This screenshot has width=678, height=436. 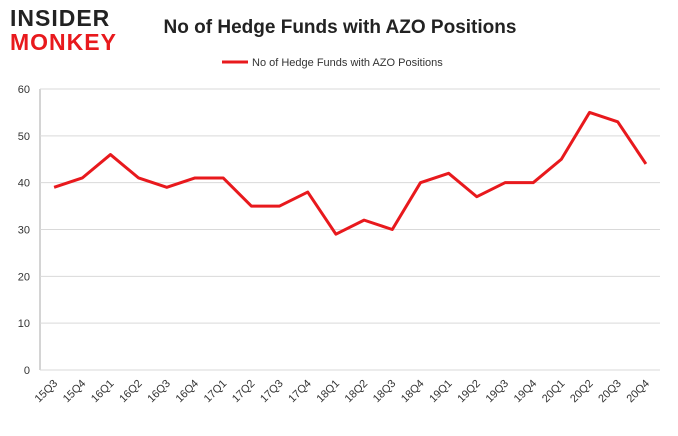 I want to click on x-tick-label: 20Q1, so click(x=554, y=392).